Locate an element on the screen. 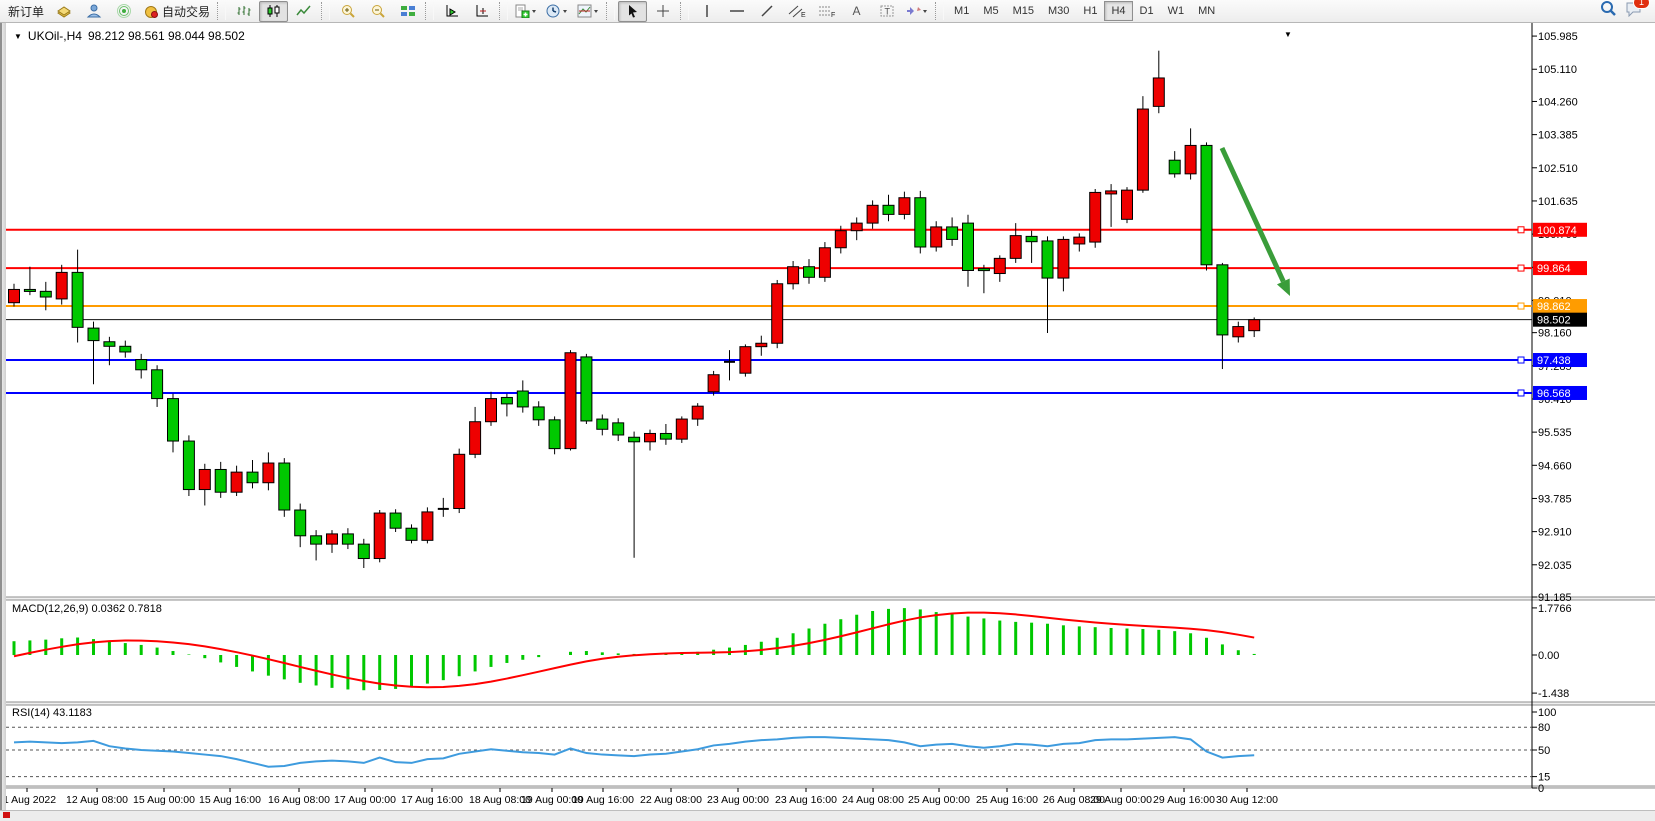 The image size is (1655, 821). date-tick-label: 24 Aug 08:00 is located at coordinates (873, 800).